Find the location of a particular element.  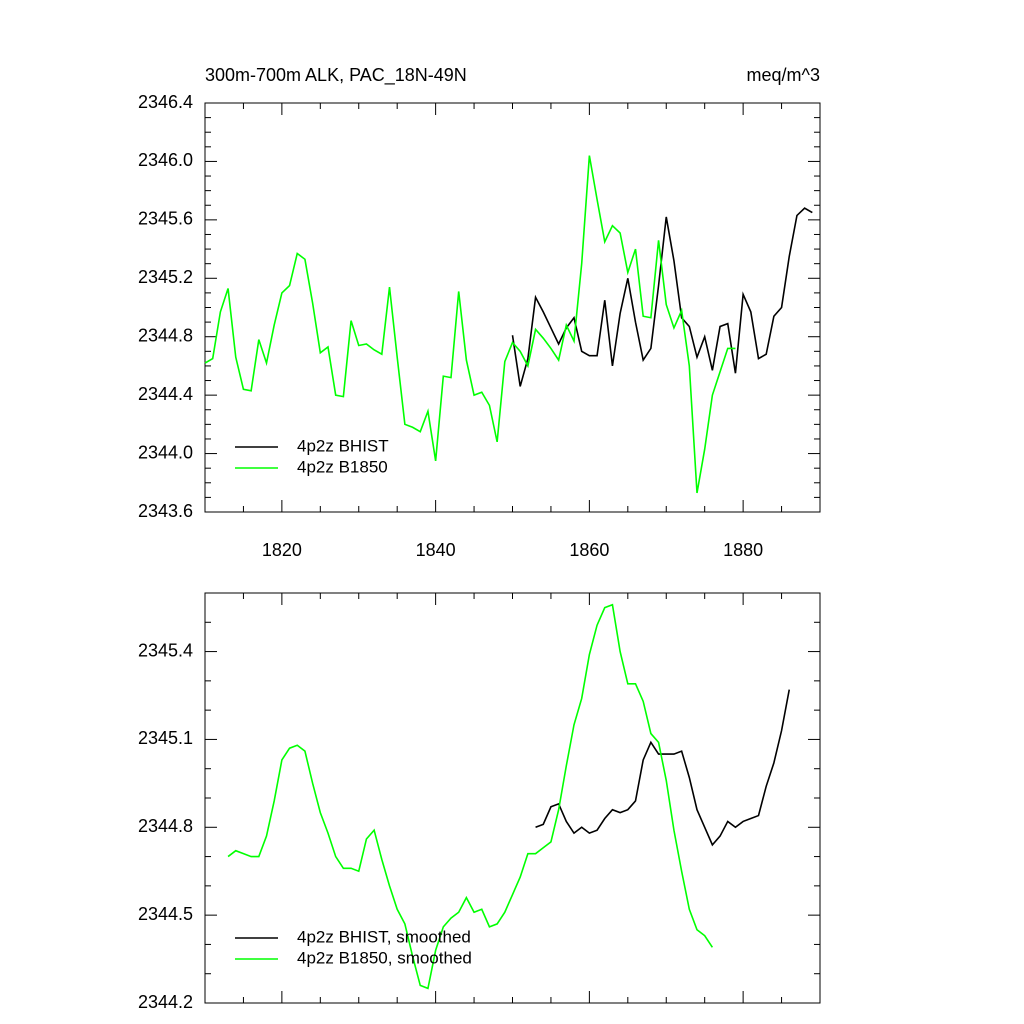

y-tick-label: 2345.4 is located at coordinates (165, 650).